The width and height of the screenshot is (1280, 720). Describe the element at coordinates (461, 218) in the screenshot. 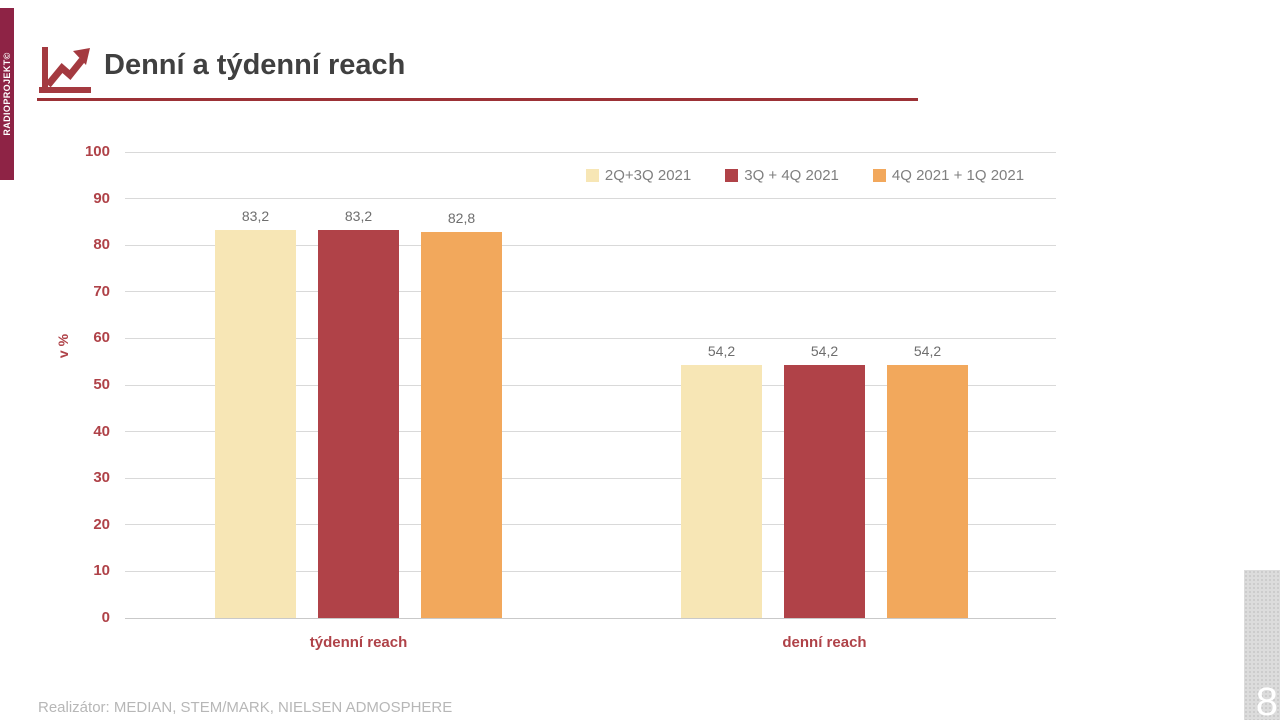

I see `bar-value-label: 82,8` at that location.